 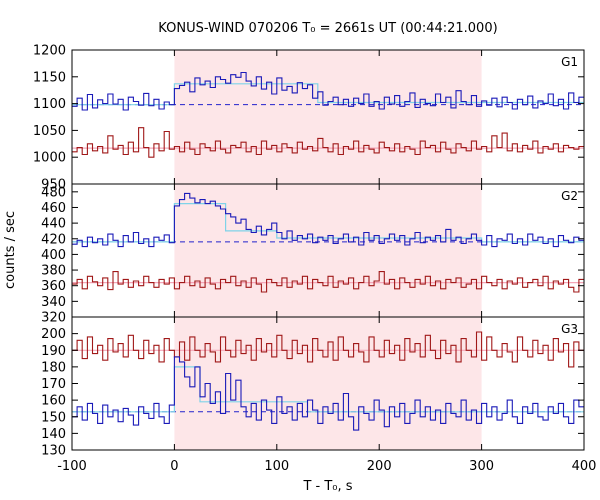 What do you see at coordinates (53, 286) in the screenshot?
I see `y-tick-label: 360` at bounding box center [53, 286].